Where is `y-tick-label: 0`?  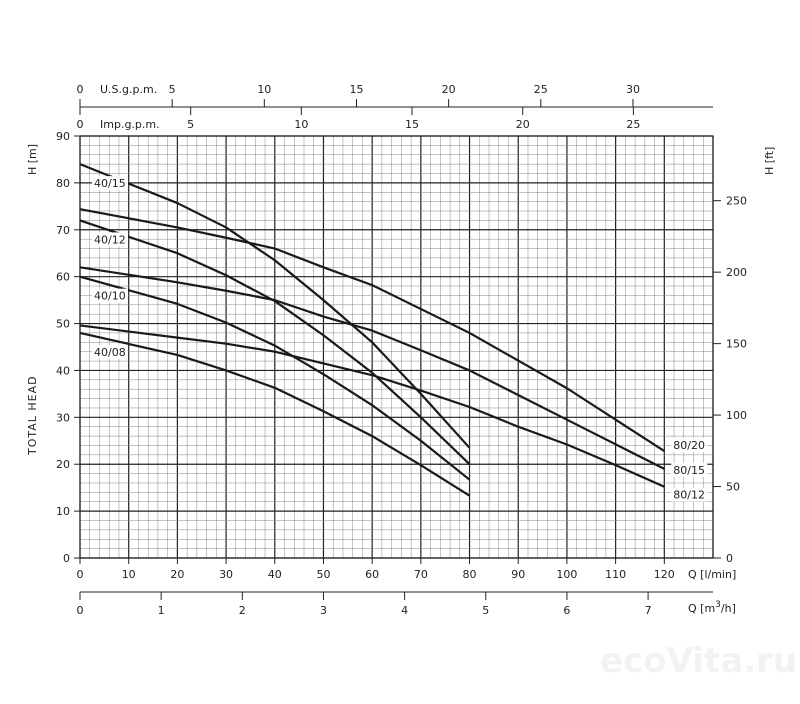
y-tick-label: 0 is located at coordinates (66, 558).